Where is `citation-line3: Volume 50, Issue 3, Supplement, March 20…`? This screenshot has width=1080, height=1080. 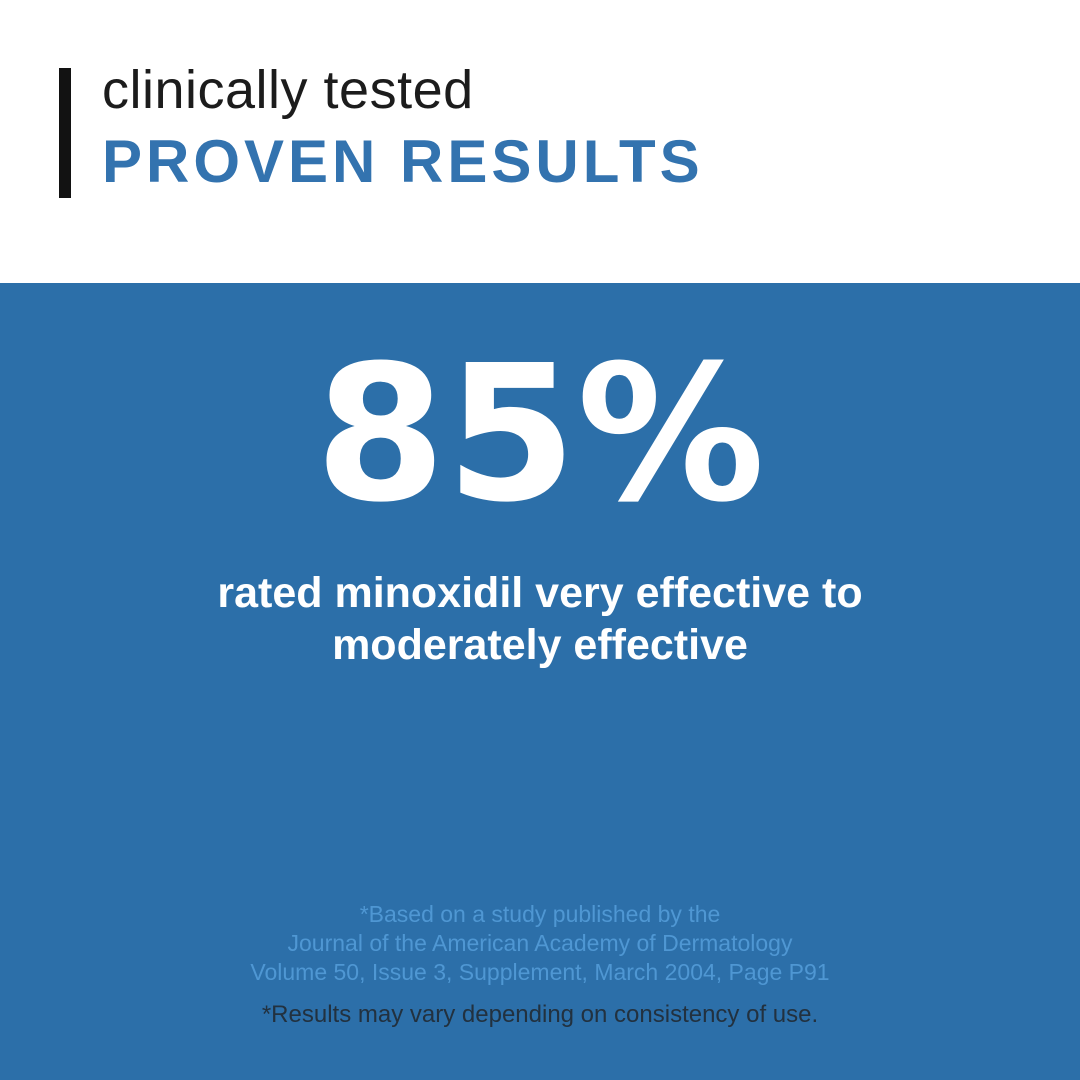 citation-line3: Volume 50, Issue 3, Supplement, March 20… is located at coordinates (540, 971).